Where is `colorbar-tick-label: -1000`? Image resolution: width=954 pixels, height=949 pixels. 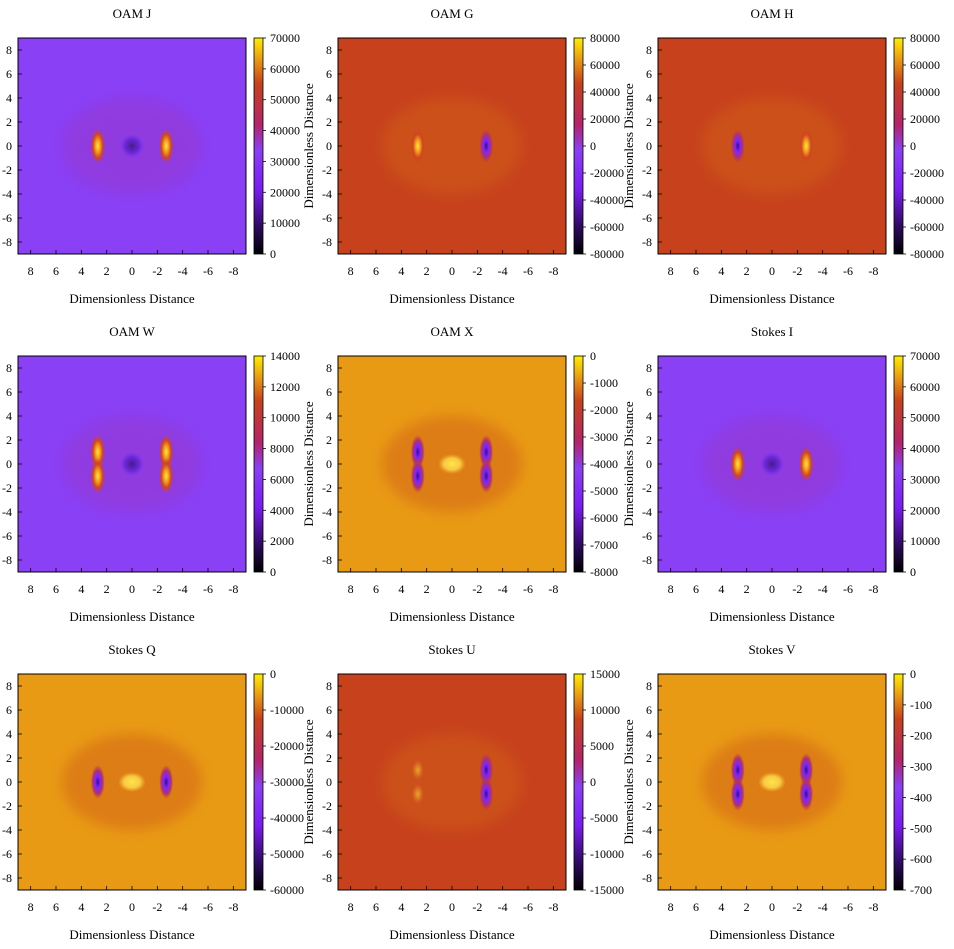 colorbar-tick-label: -1000 is located at coordinates (604, 383).